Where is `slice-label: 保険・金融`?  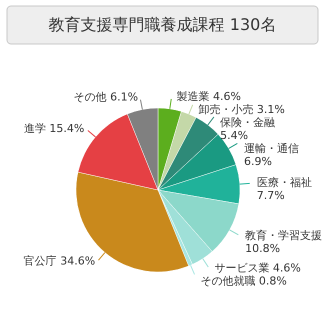
slice-label: 保険・金融 is located at coordinates (248, 122).